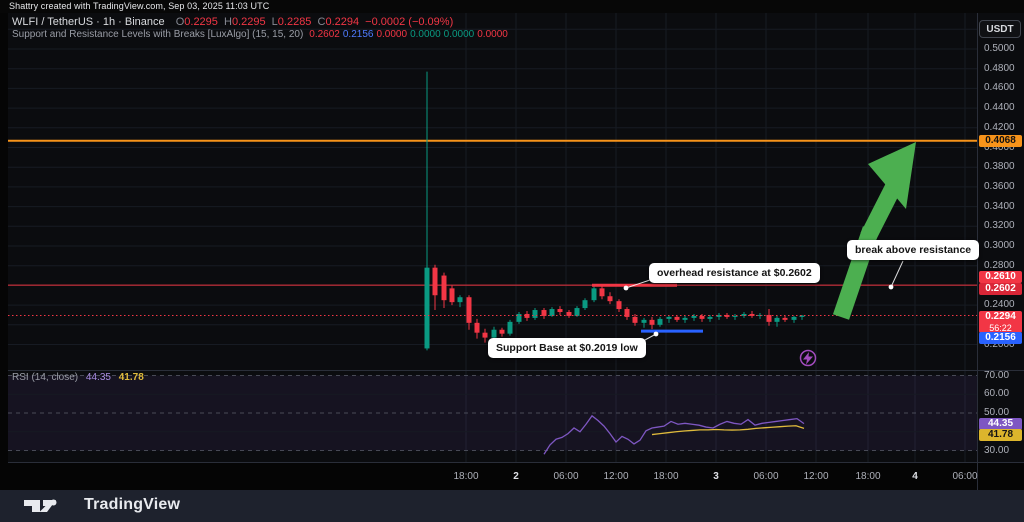 This screenshot has width=1024, height=522. Describe the element at coordinates (1000, 29) in the screenshot. I see `currency-toggle-button: USDT` at that location.